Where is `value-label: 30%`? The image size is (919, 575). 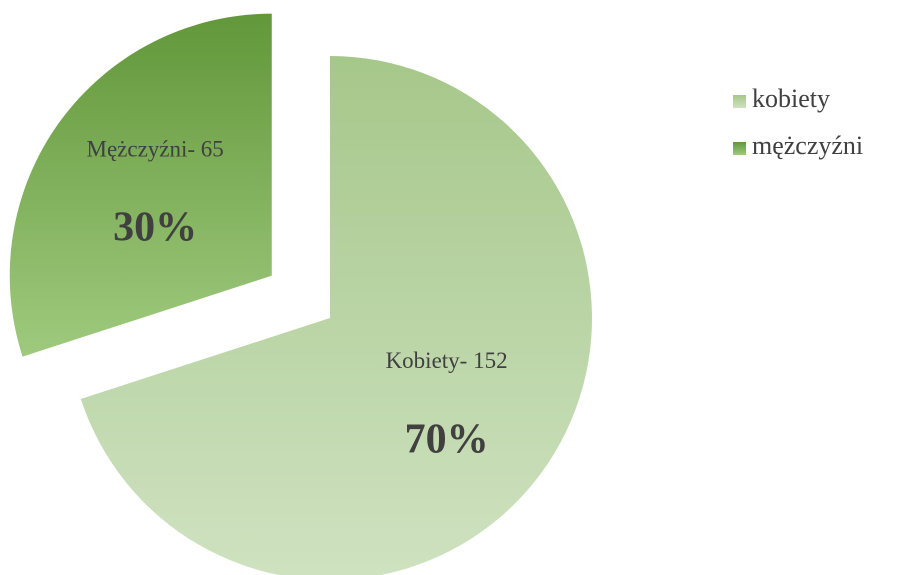 value-label: 30% is located at coordinates (155, 228).